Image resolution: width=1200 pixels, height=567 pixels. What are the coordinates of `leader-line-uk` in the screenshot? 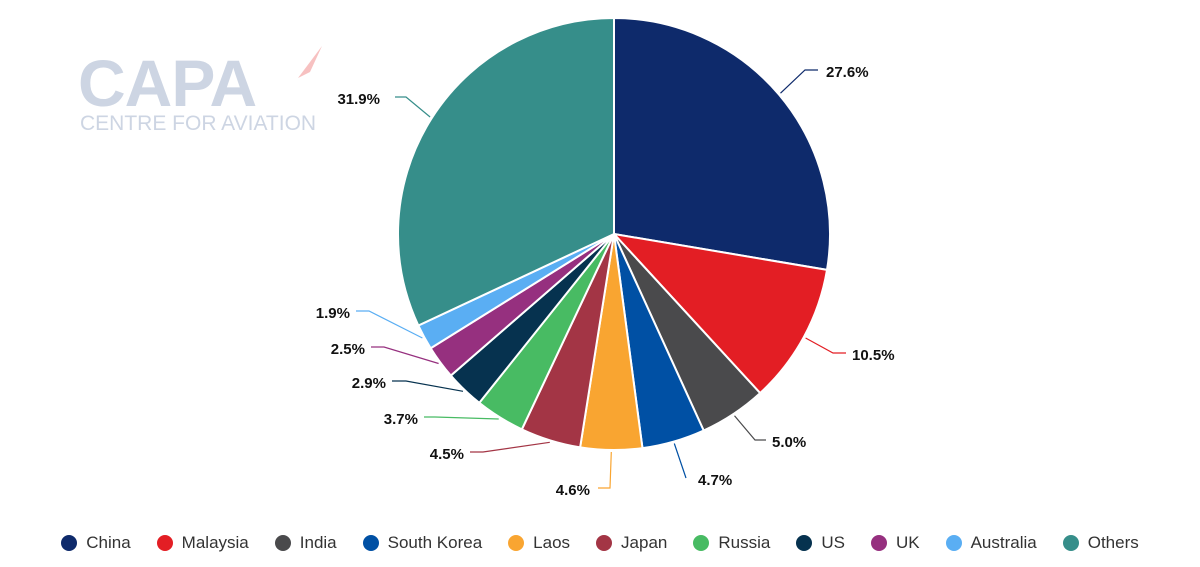 It's located at (405, 355).